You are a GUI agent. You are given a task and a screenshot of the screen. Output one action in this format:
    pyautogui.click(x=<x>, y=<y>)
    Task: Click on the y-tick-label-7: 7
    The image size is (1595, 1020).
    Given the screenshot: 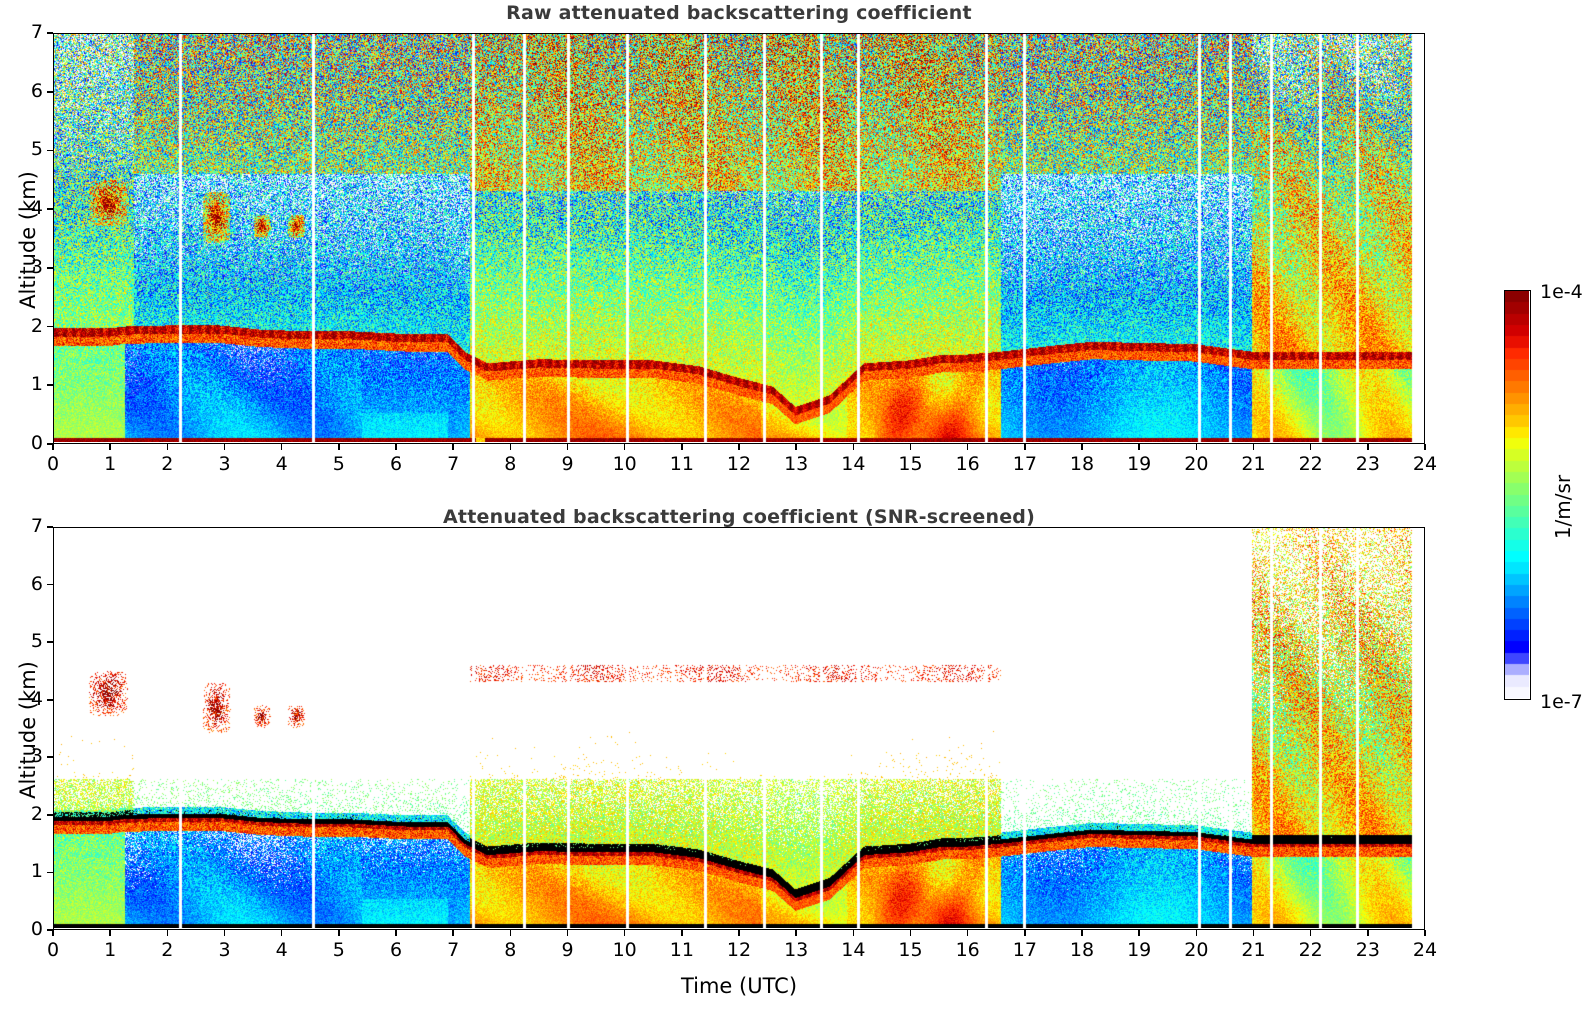 What is the action you would take?
    pyautogui.click(x=36, y=32)
    